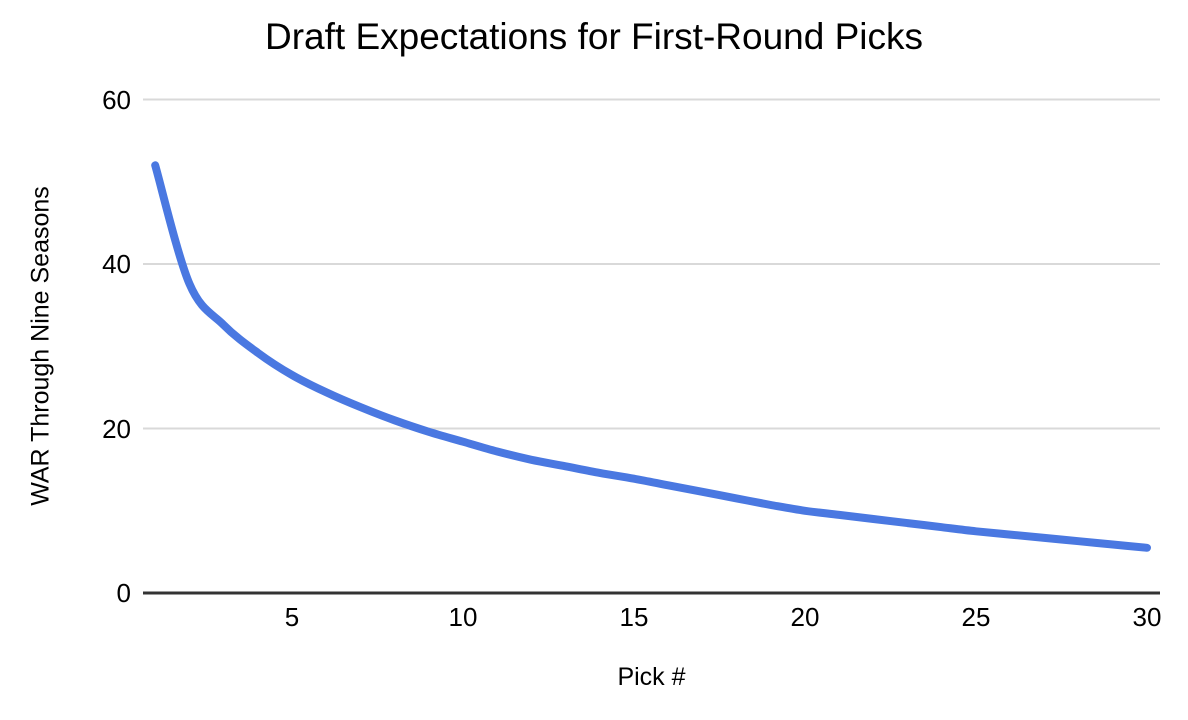 The width and height of the screenshot is (1188, 720). Describe the element at coordinates (116, 264) in the screenshot. I see `y-tick-label-40: 40` at that location.